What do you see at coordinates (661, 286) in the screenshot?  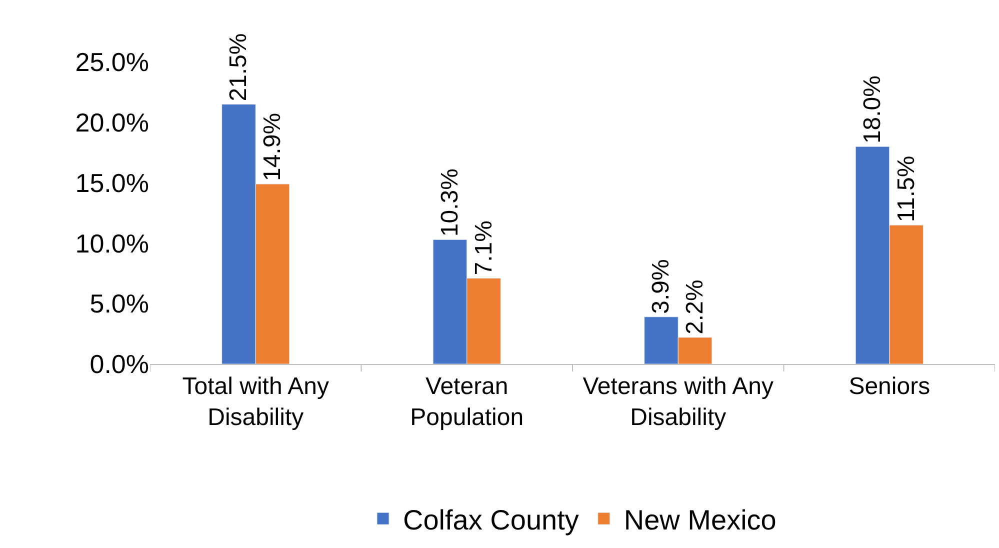 I see `data-label: 3.9%` at bounding box center [661, 286].